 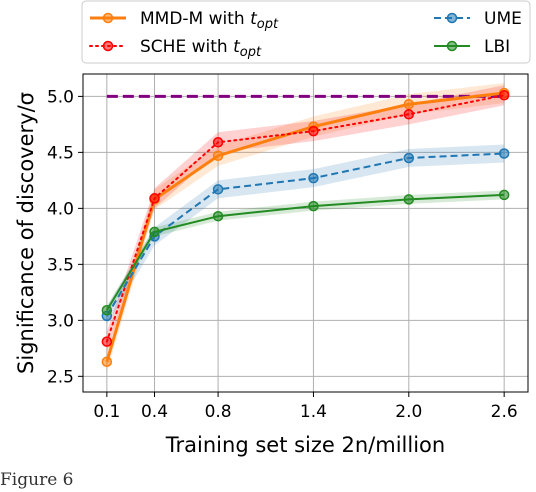 I want to click on legend-label: MMD-M with topt, so click(x=209, y=20).